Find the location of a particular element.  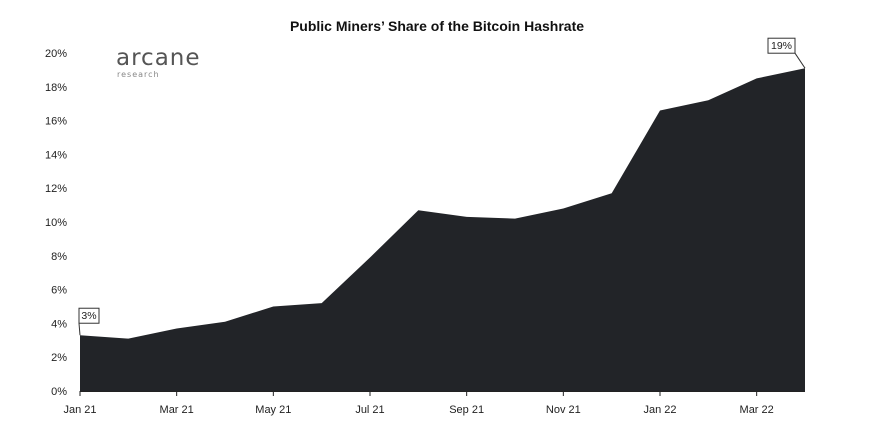

arcane-research-logo: arcane research is located at coordinates (158, 62).